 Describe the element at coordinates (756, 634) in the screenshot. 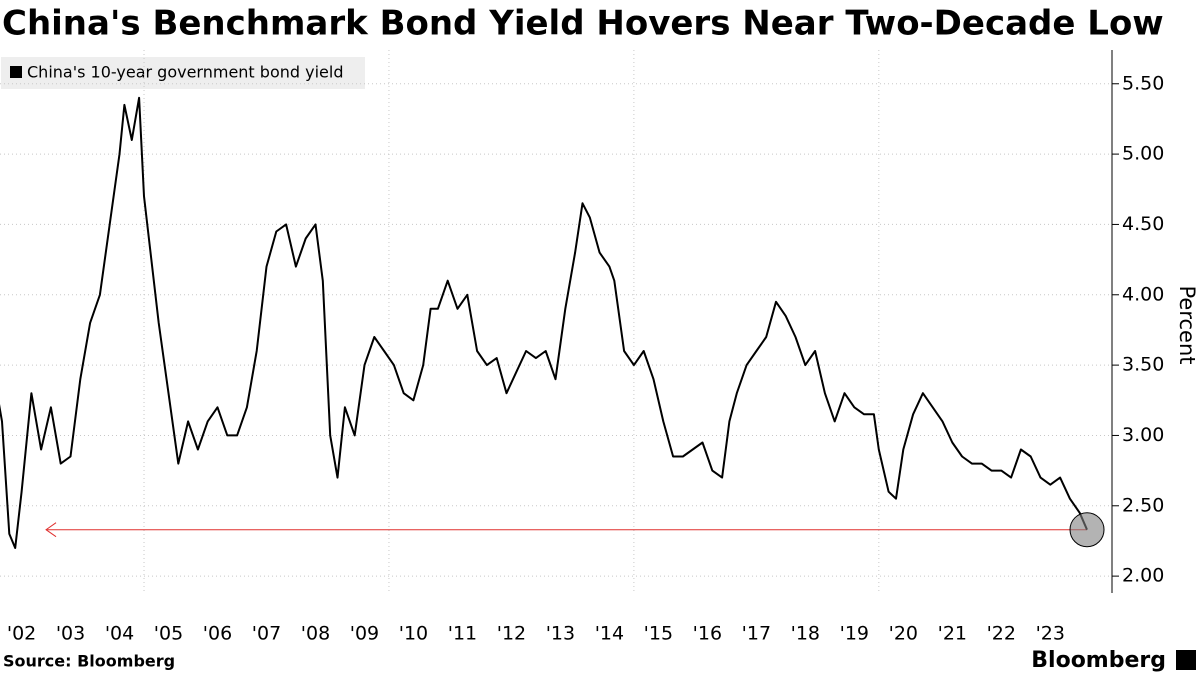

I see `x-tick-label: '17` at that location.